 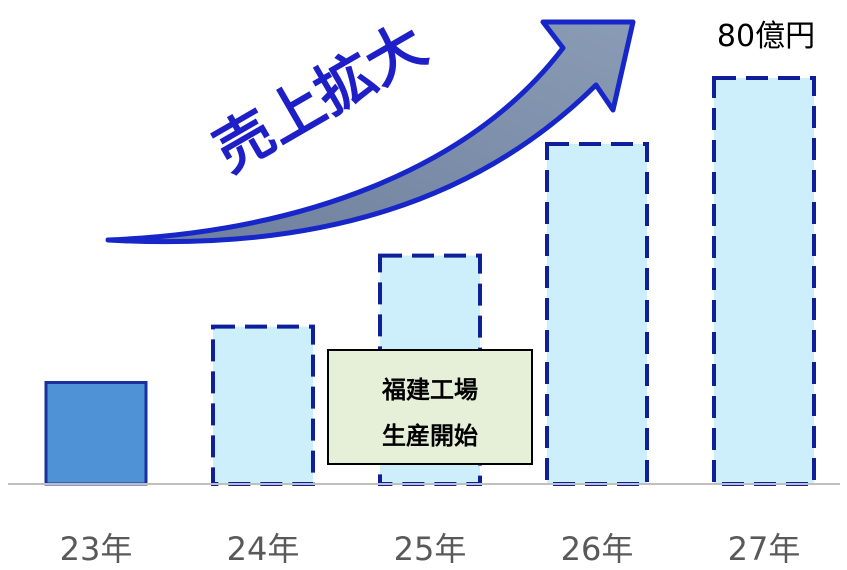 What do you see at coordinates (429, 390) in the screenshot?
I see `callout-line-1: 福建工場` at bounding box center [429, 390].